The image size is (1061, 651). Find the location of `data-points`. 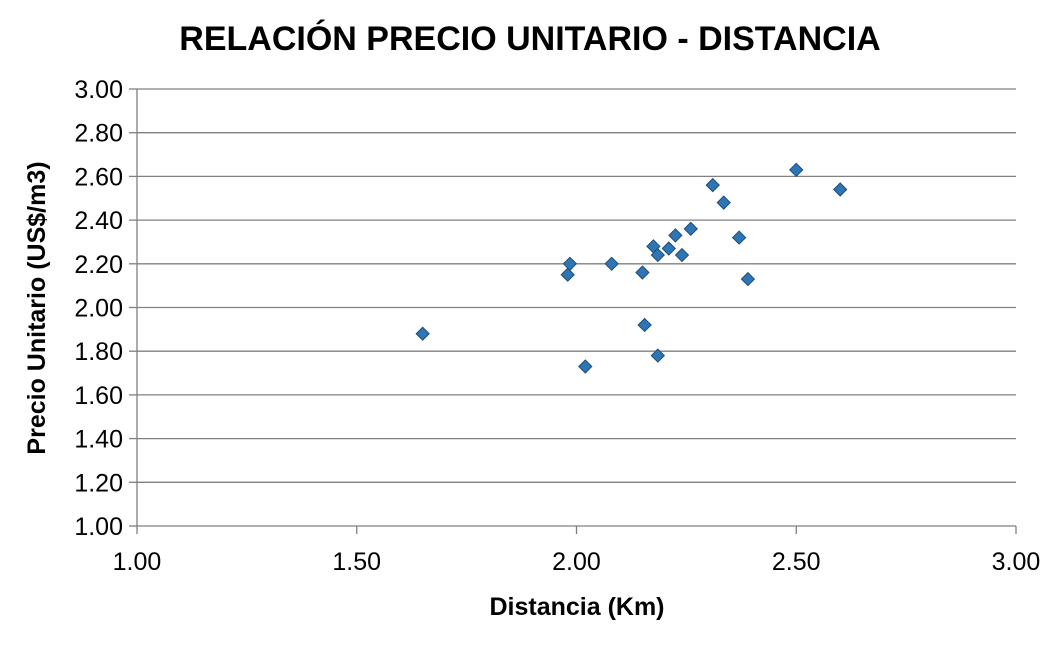

data-points is located at coordinates (631, 268).